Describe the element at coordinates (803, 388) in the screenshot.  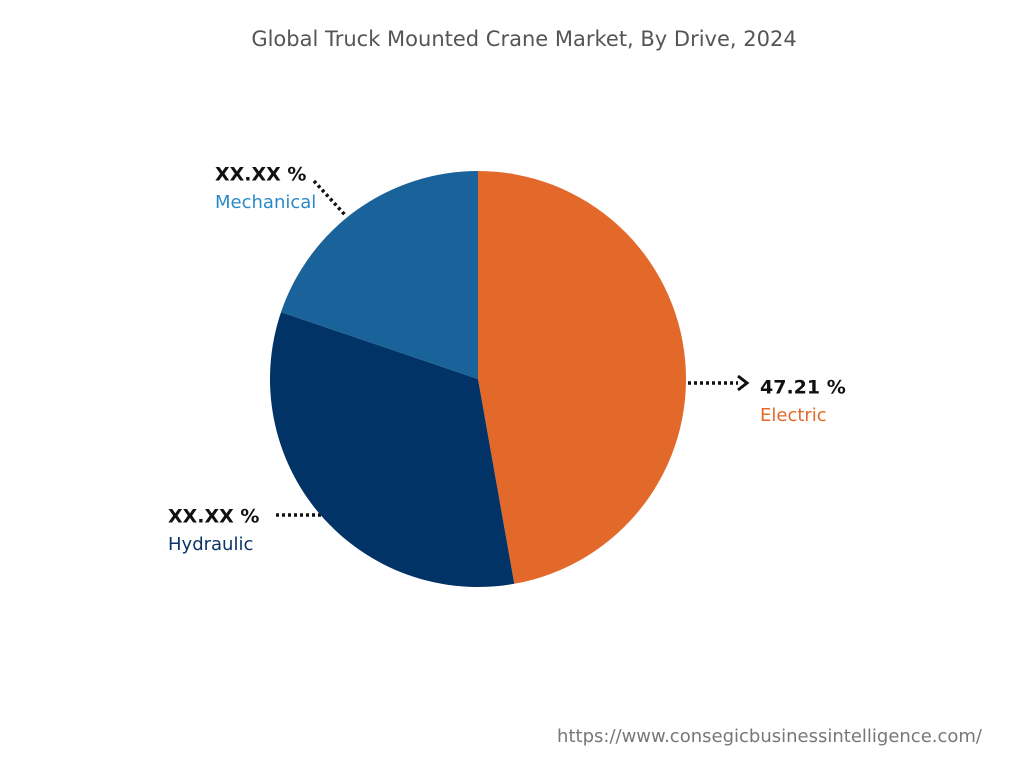
I see `value-label: 47.21 %` at that location.